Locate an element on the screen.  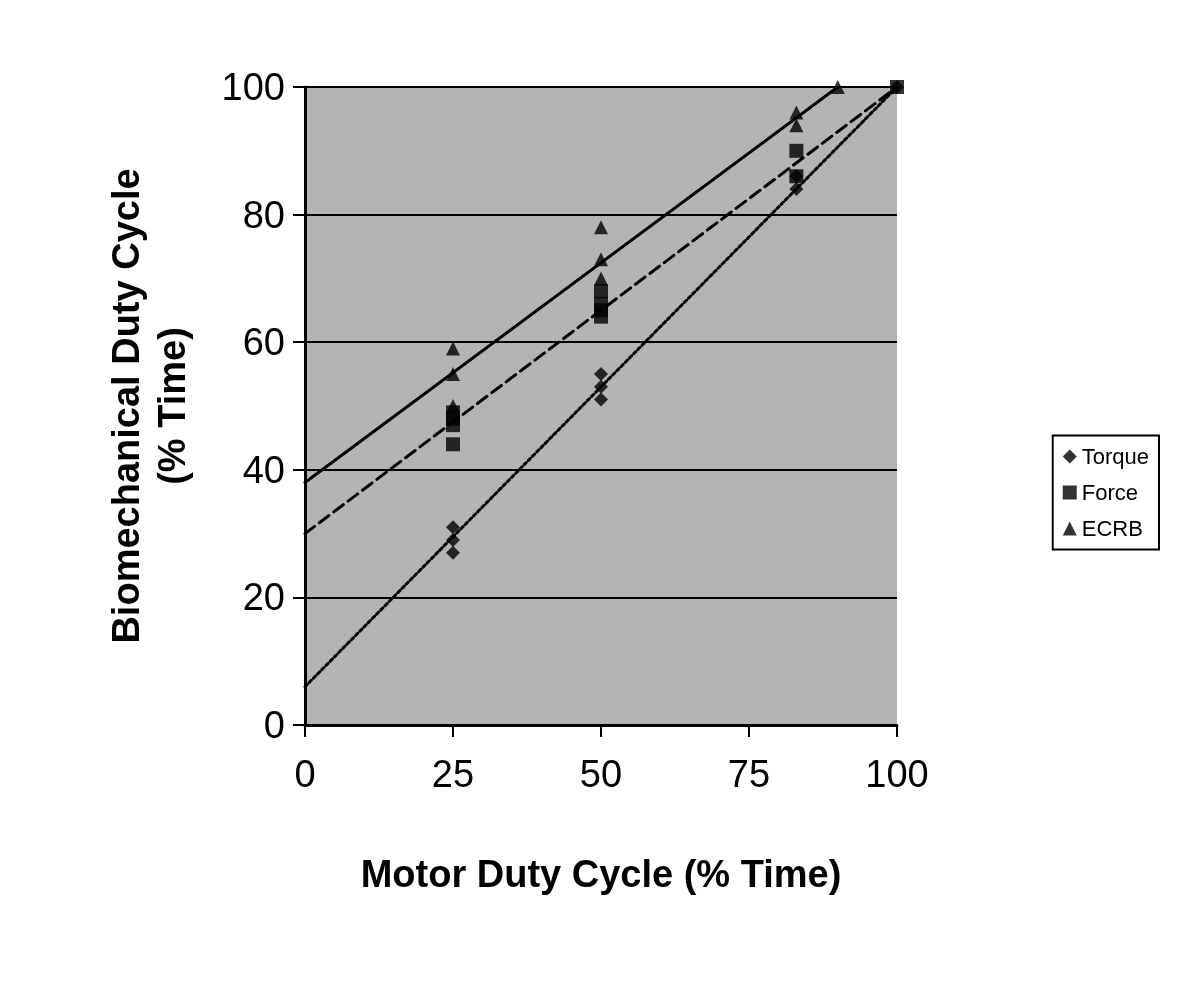
legend-label: Torque is located at coordinates (1115, 456).